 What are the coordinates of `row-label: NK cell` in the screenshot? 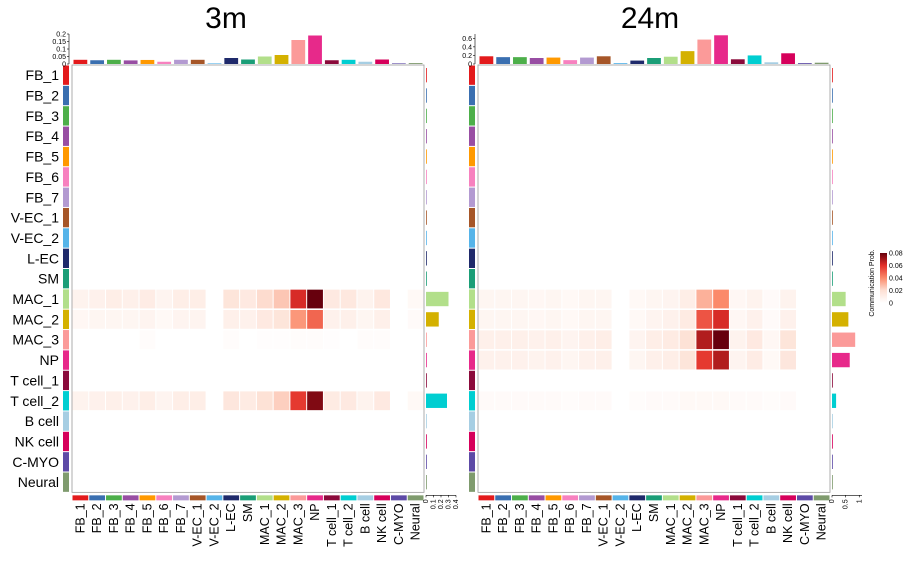 It's located at (37, 441).